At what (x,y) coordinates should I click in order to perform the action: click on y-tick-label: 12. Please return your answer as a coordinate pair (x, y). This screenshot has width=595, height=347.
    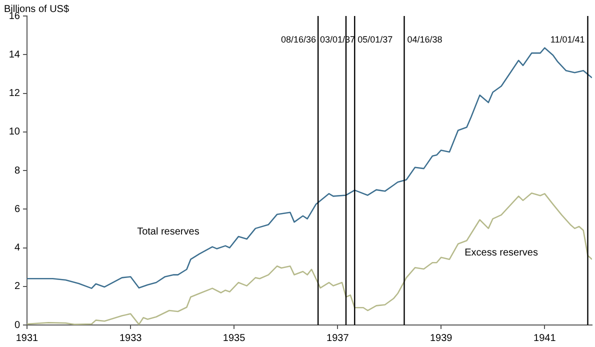
    Looking at the image, I should click on (14, 93).